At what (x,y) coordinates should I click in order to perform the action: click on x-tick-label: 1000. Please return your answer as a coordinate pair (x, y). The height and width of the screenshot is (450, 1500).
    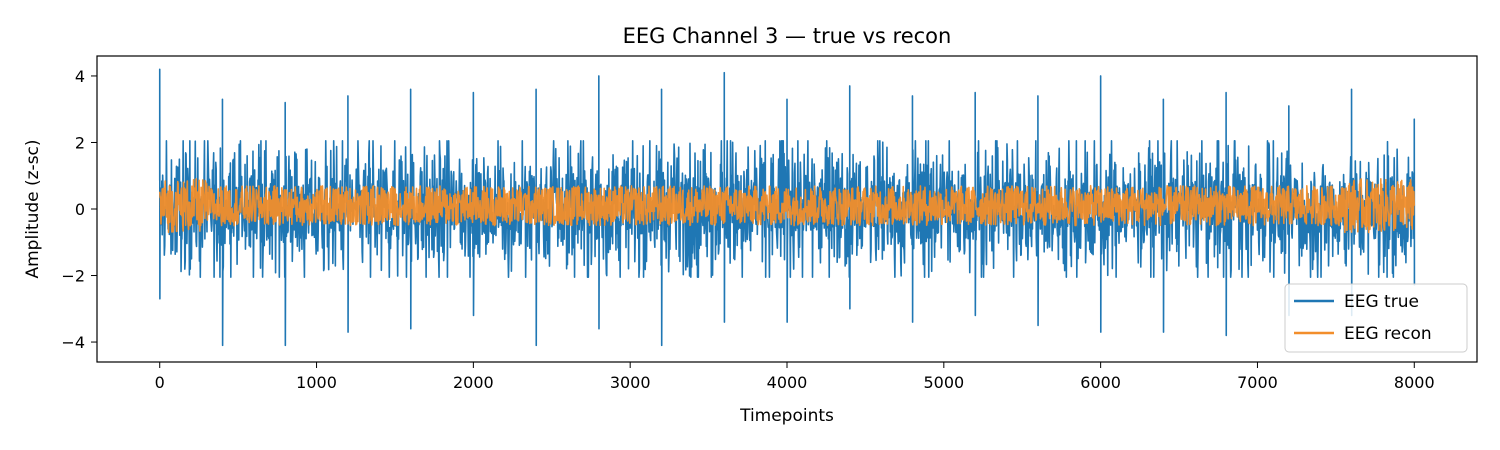
    Looking at the image, I should click on (316, 382).